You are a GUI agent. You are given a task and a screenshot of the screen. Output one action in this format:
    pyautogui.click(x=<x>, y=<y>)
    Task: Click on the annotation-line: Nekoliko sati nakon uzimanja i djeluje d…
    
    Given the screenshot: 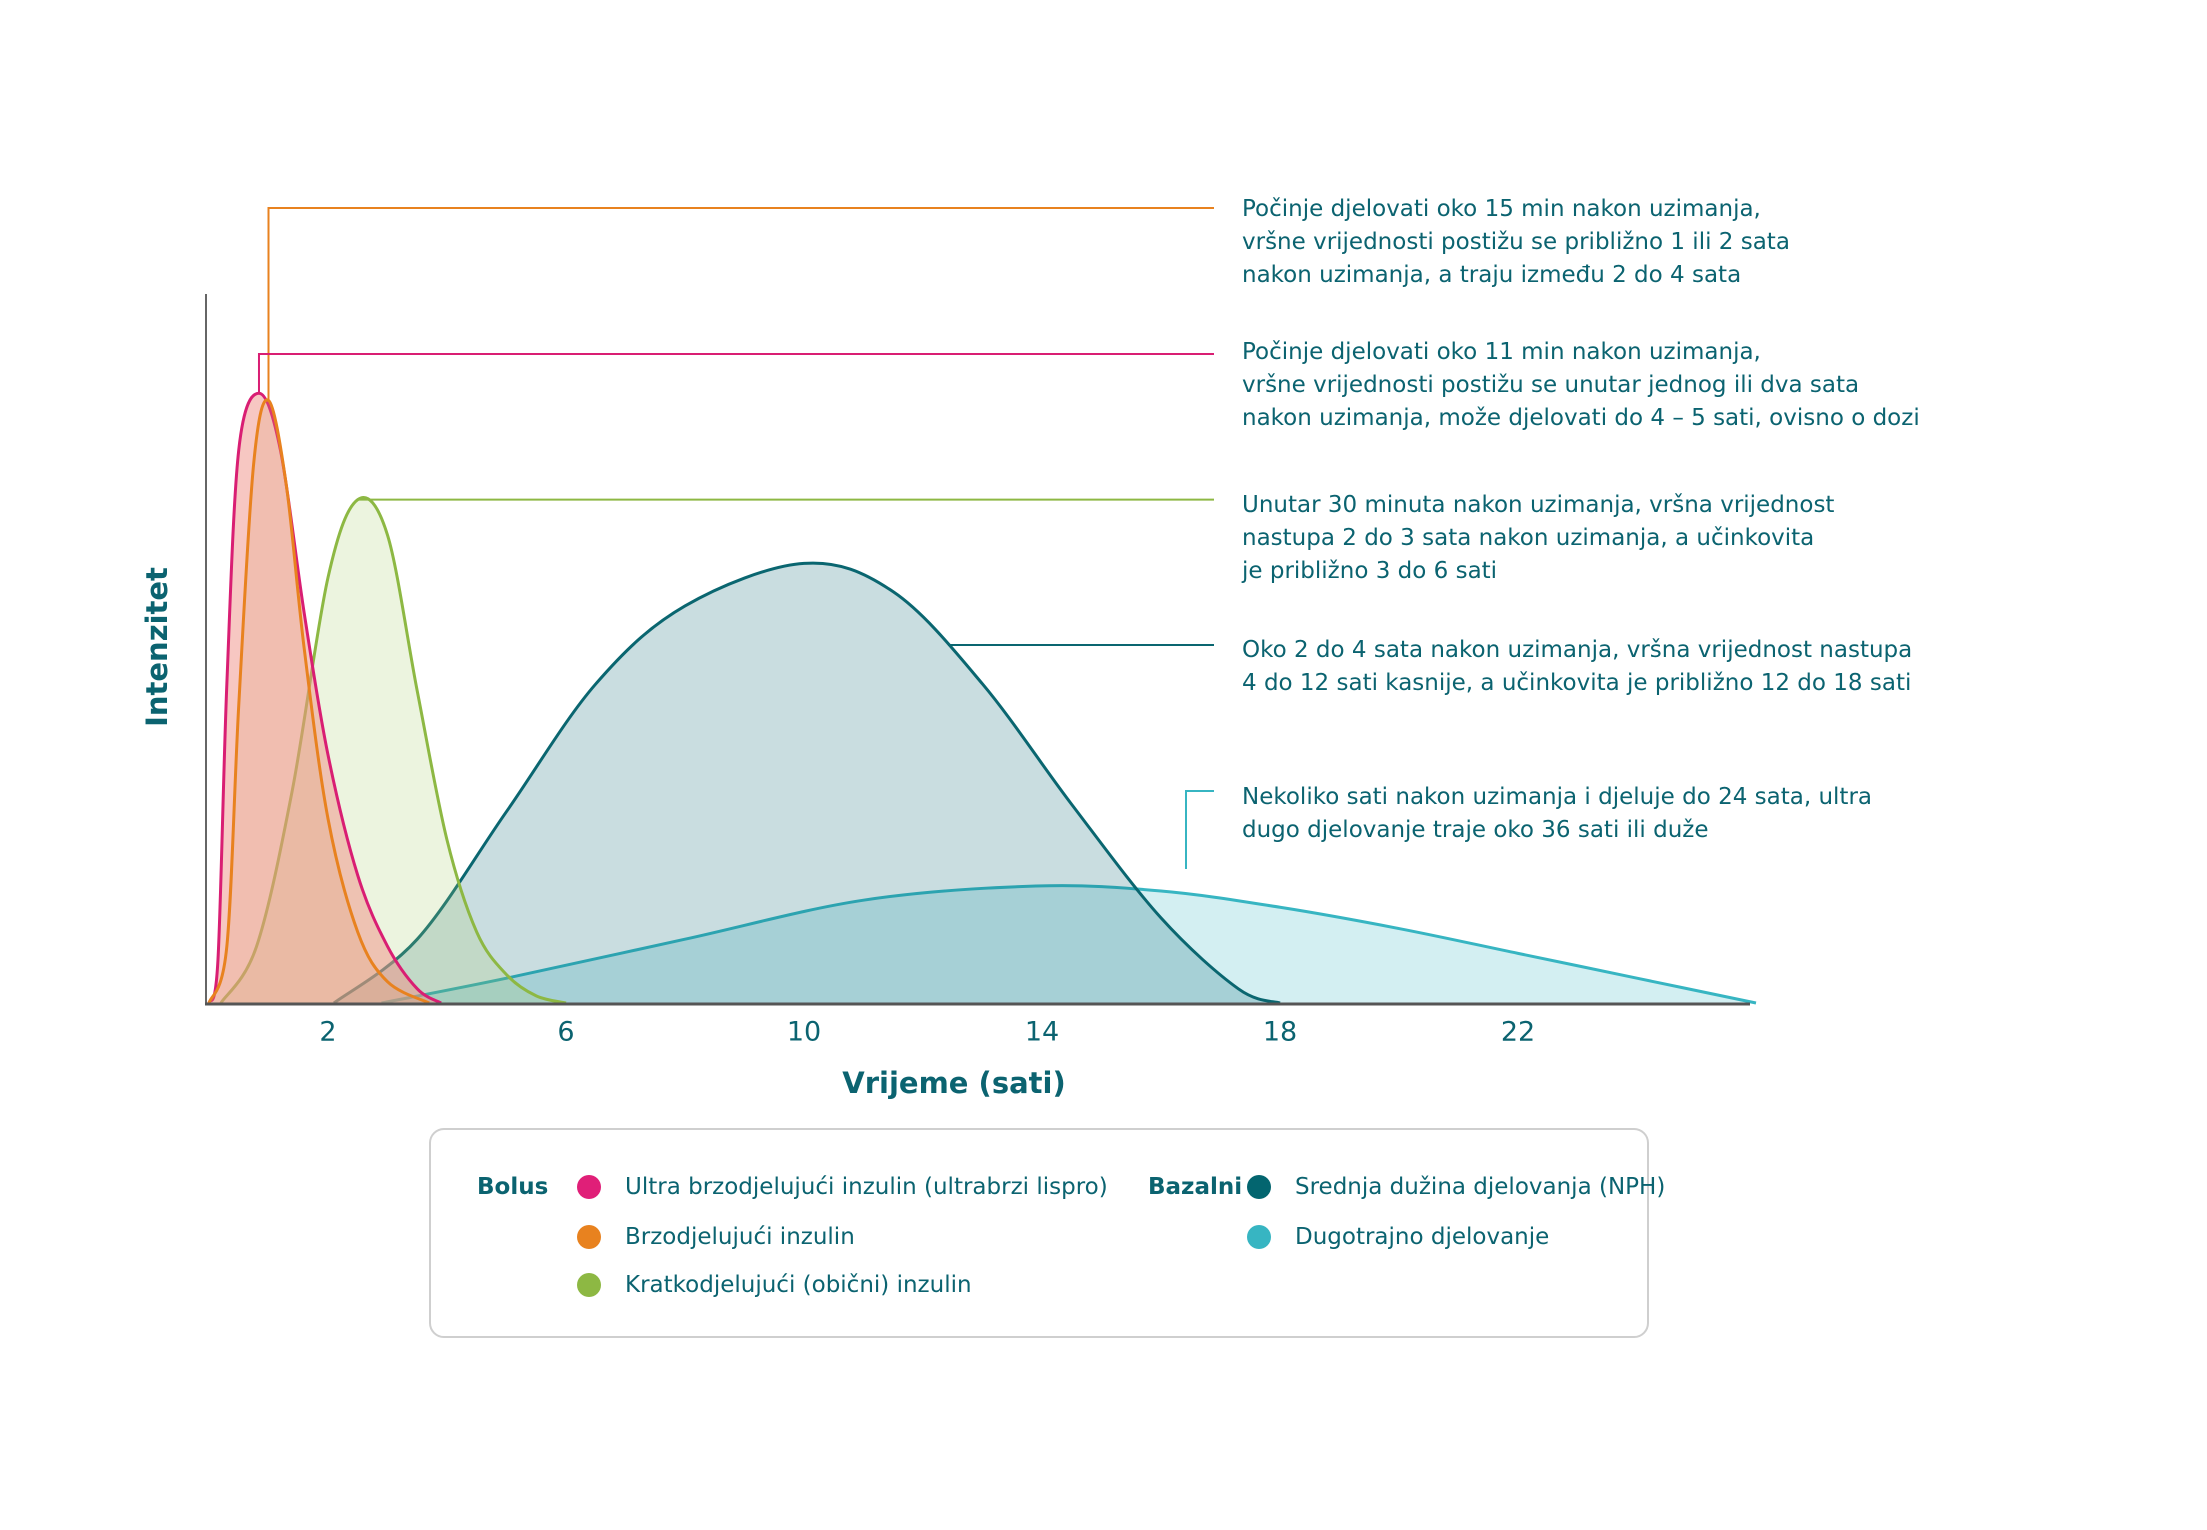 What is the action you would take?
    pyautogui.click(x=1557, y=797)
    